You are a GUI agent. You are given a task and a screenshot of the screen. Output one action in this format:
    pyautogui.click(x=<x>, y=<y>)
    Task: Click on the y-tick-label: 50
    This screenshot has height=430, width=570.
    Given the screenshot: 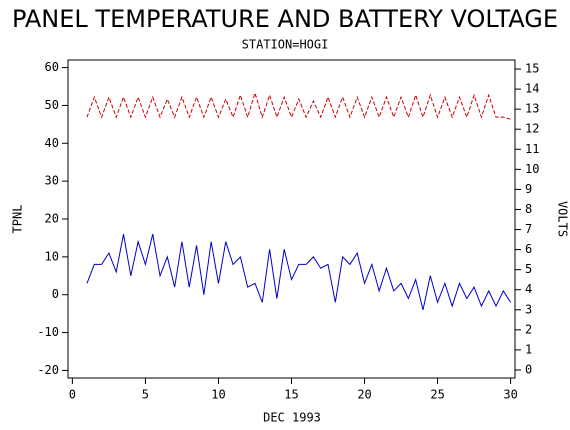 What is the action you would take?
    pyautogui.click(x=52, y=105)
    